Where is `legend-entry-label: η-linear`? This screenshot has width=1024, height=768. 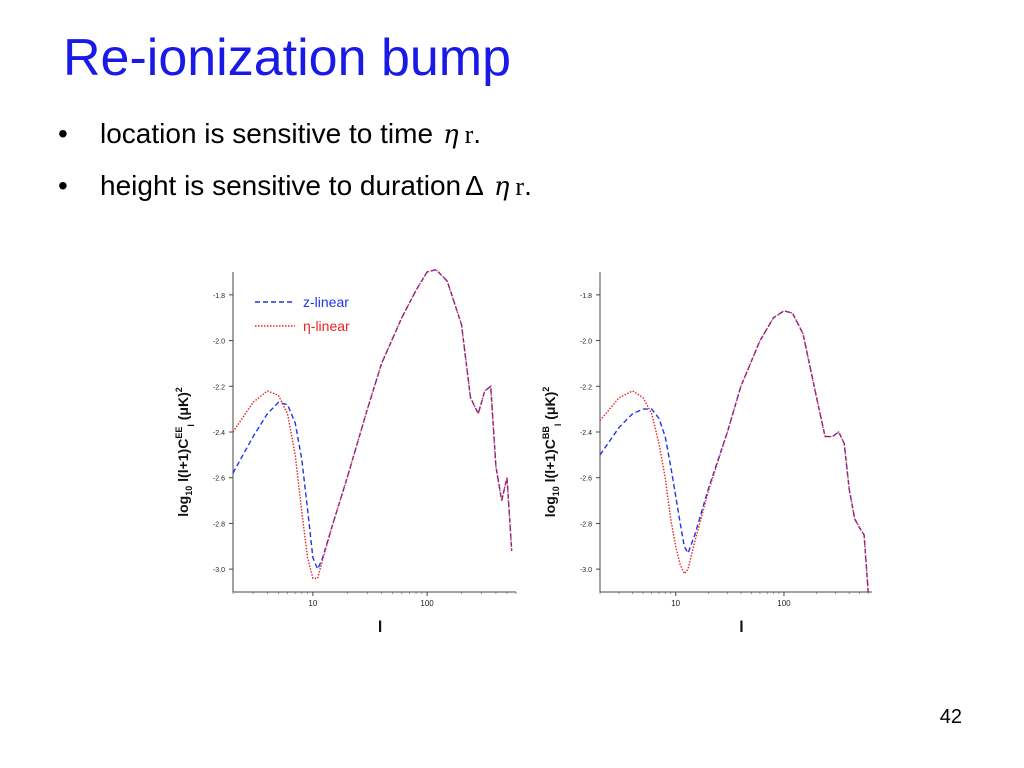
legend-entry-label: η-linear is located at coordinates (326, 326).